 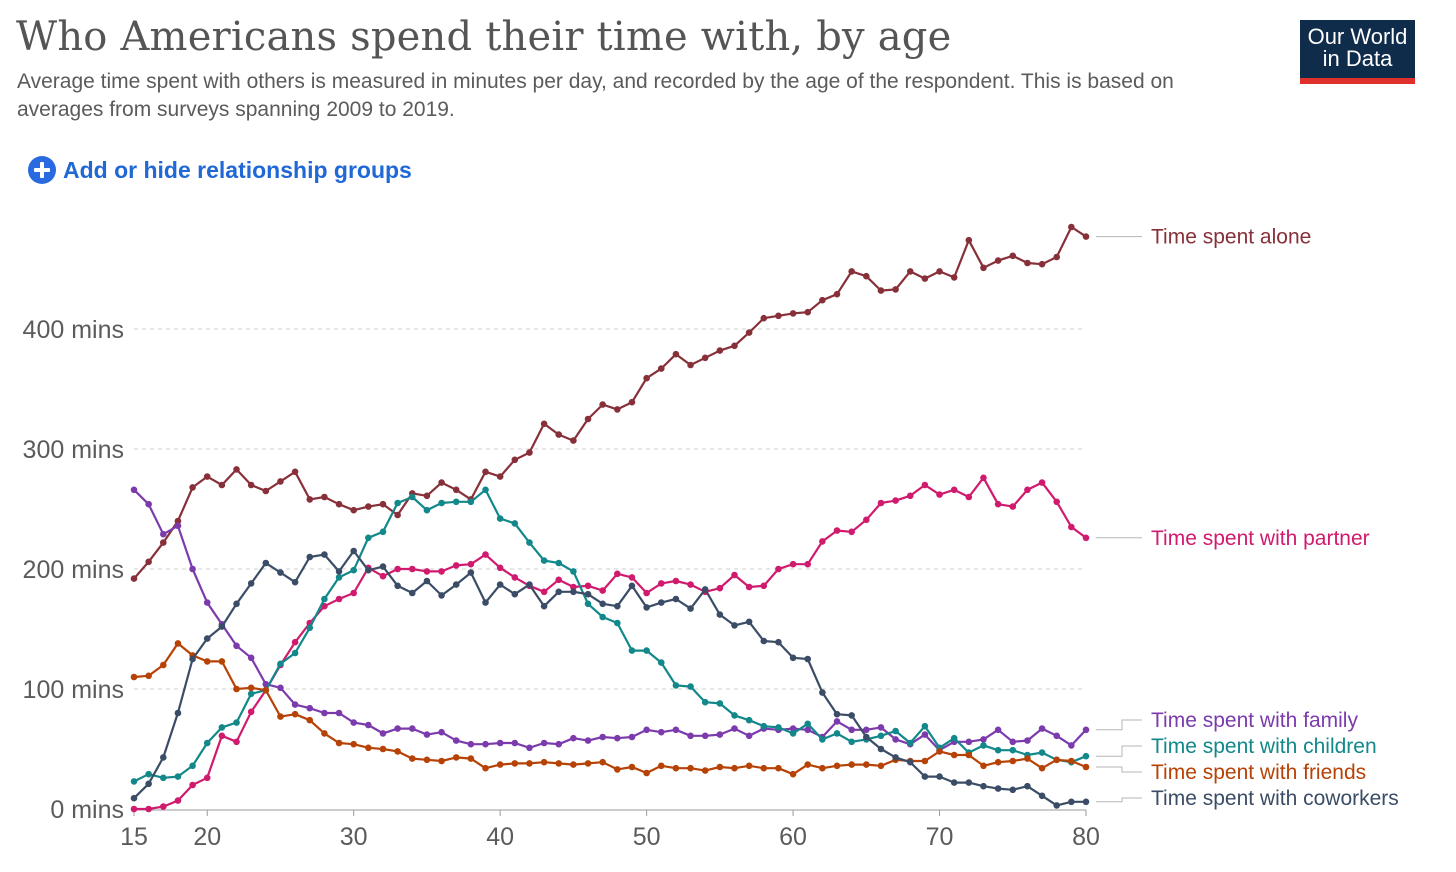 What do you see at coordinates (1357, 52) in the screenshot?
I see `our-world-in-data-logo: Our World in Data` at bounding box center [1357, 52].